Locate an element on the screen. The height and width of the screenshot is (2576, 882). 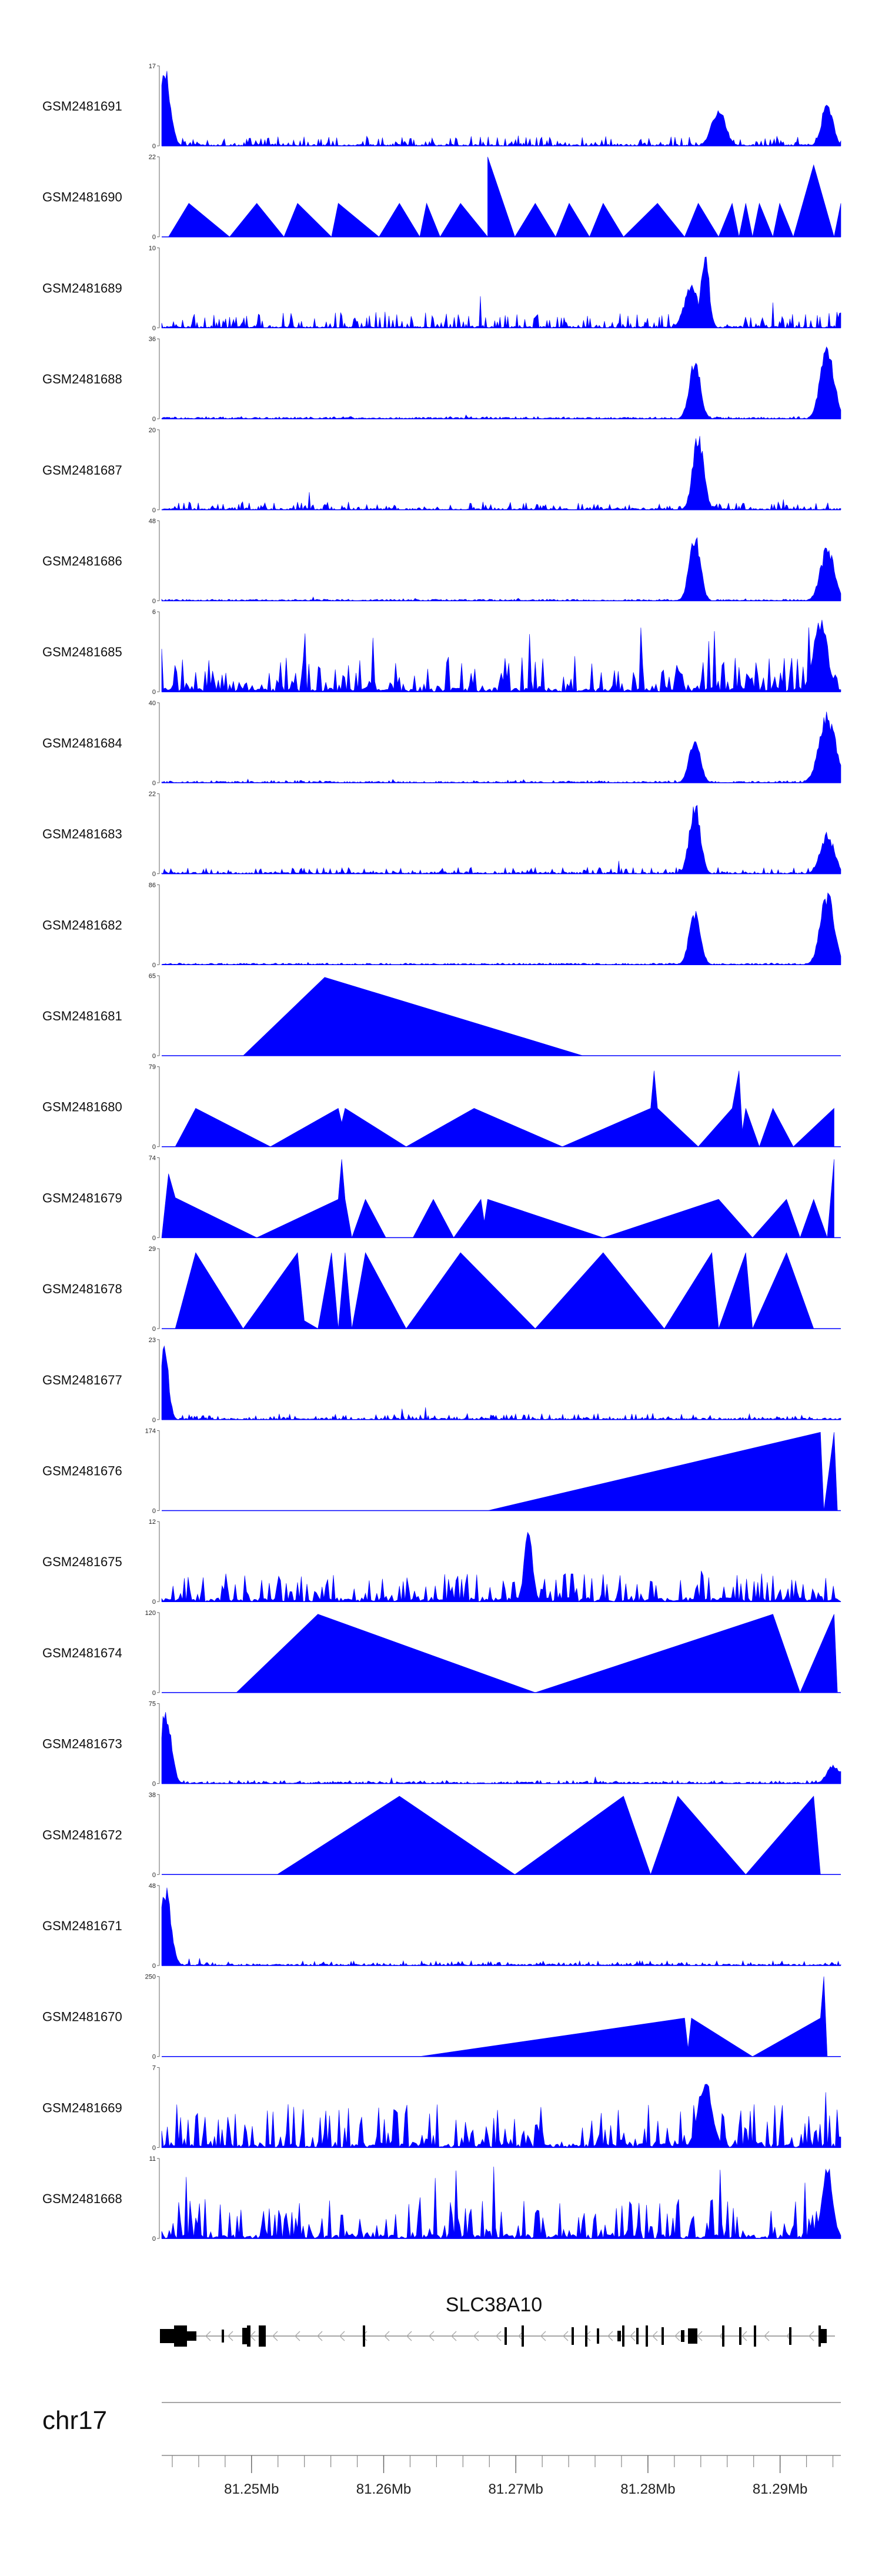
track-label: GSM2481688 is located at coordinates (82, 379).